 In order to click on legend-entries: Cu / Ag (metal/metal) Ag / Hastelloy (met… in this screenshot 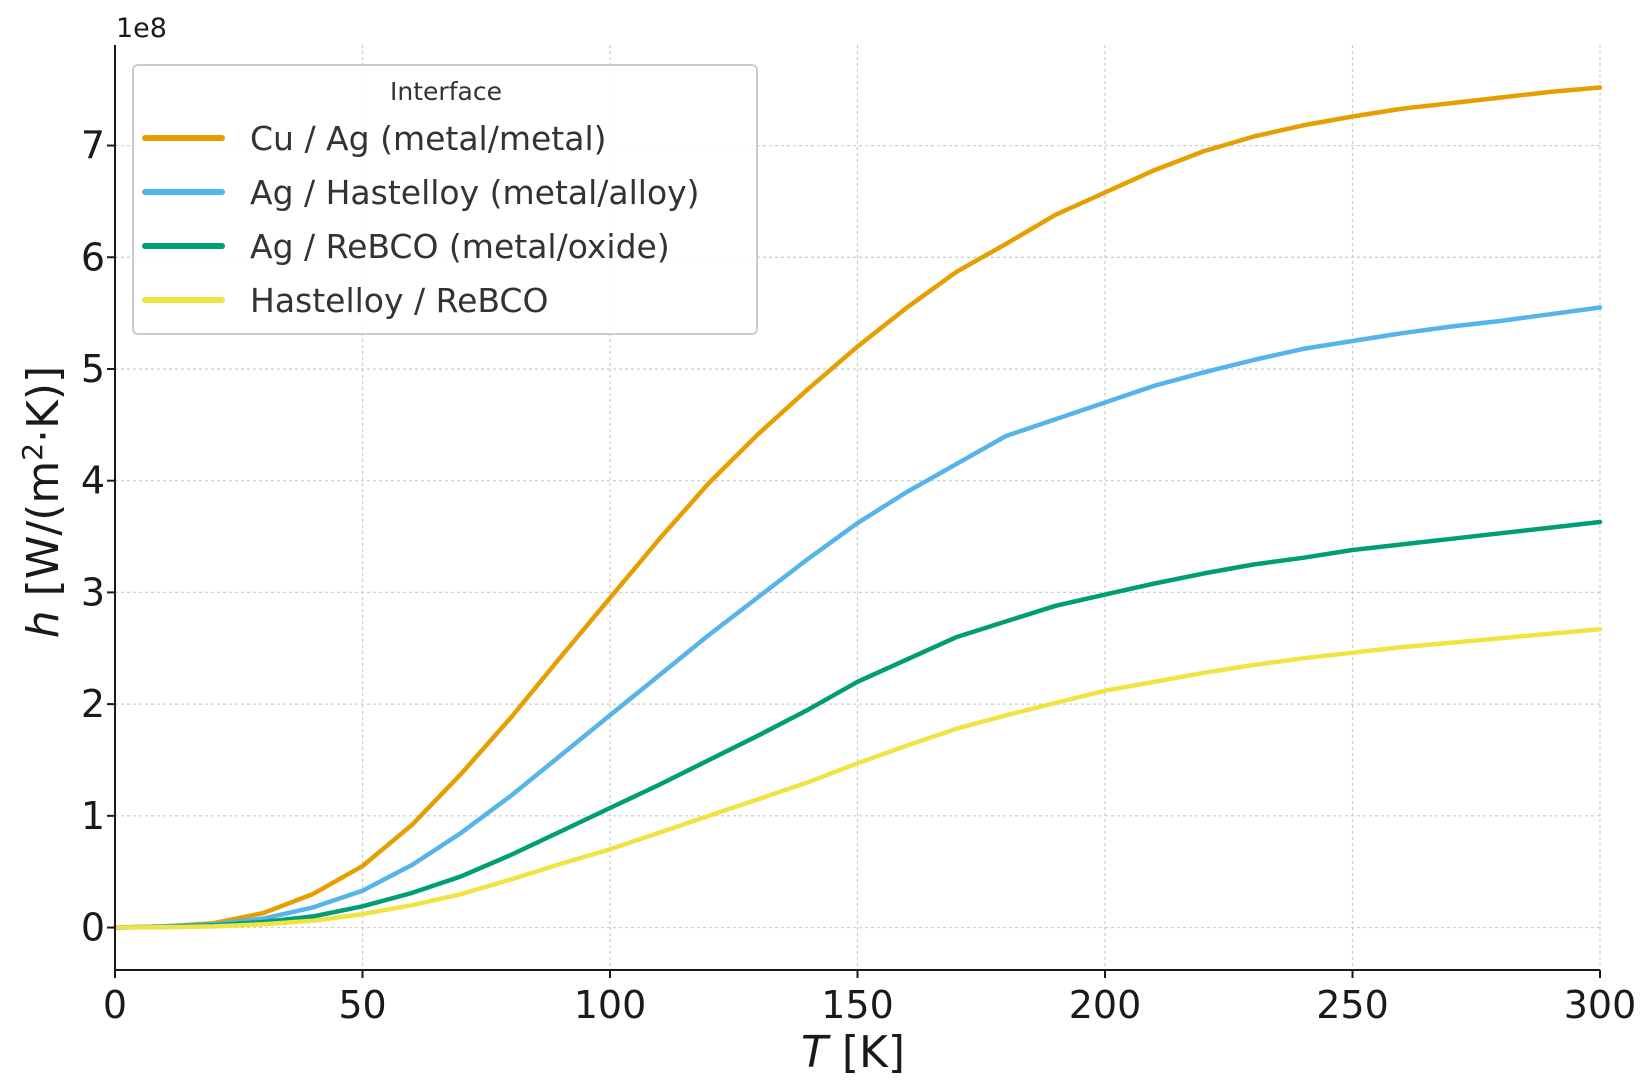, I will do `click(421, 219)`.